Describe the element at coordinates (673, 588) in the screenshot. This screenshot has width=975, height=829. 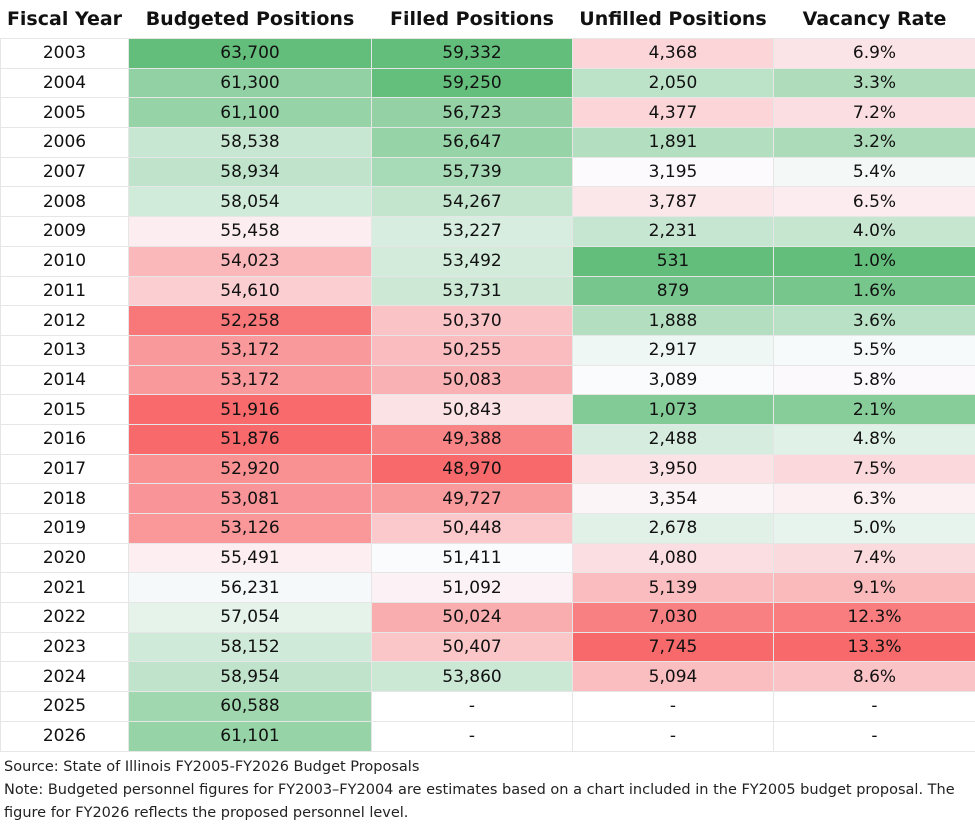
I see `cell-unfilled: 5,139` at that location.